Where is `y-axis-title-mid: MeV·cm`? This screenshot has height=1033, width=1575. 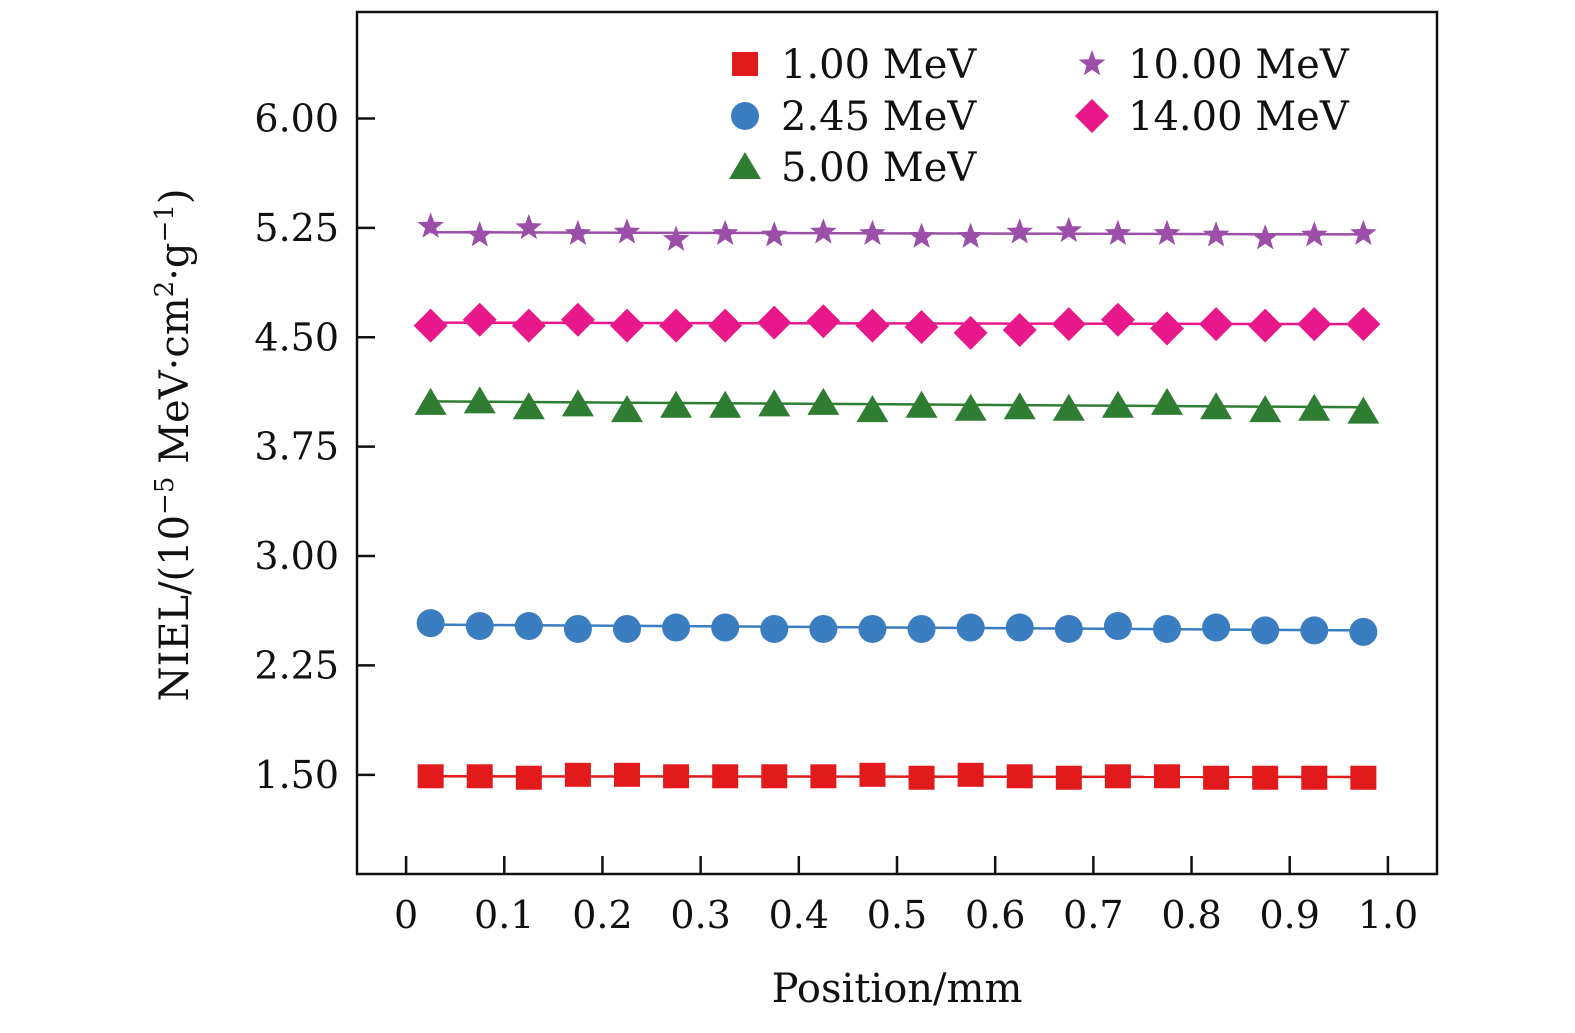 y-axis-title-mid: MeV·cm is located at coordinates (175, 386).